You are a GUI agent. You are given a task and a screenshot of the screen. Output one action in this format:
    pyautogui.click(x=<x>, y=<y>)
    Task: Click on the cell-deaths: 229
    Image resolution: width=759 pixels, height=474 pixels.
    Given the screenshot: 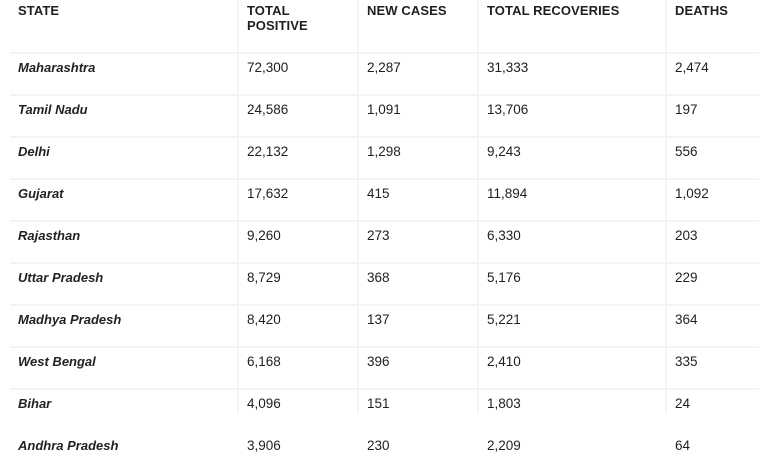 What is the action you would take?
    pyautogui.click(x=713, y=284)
    